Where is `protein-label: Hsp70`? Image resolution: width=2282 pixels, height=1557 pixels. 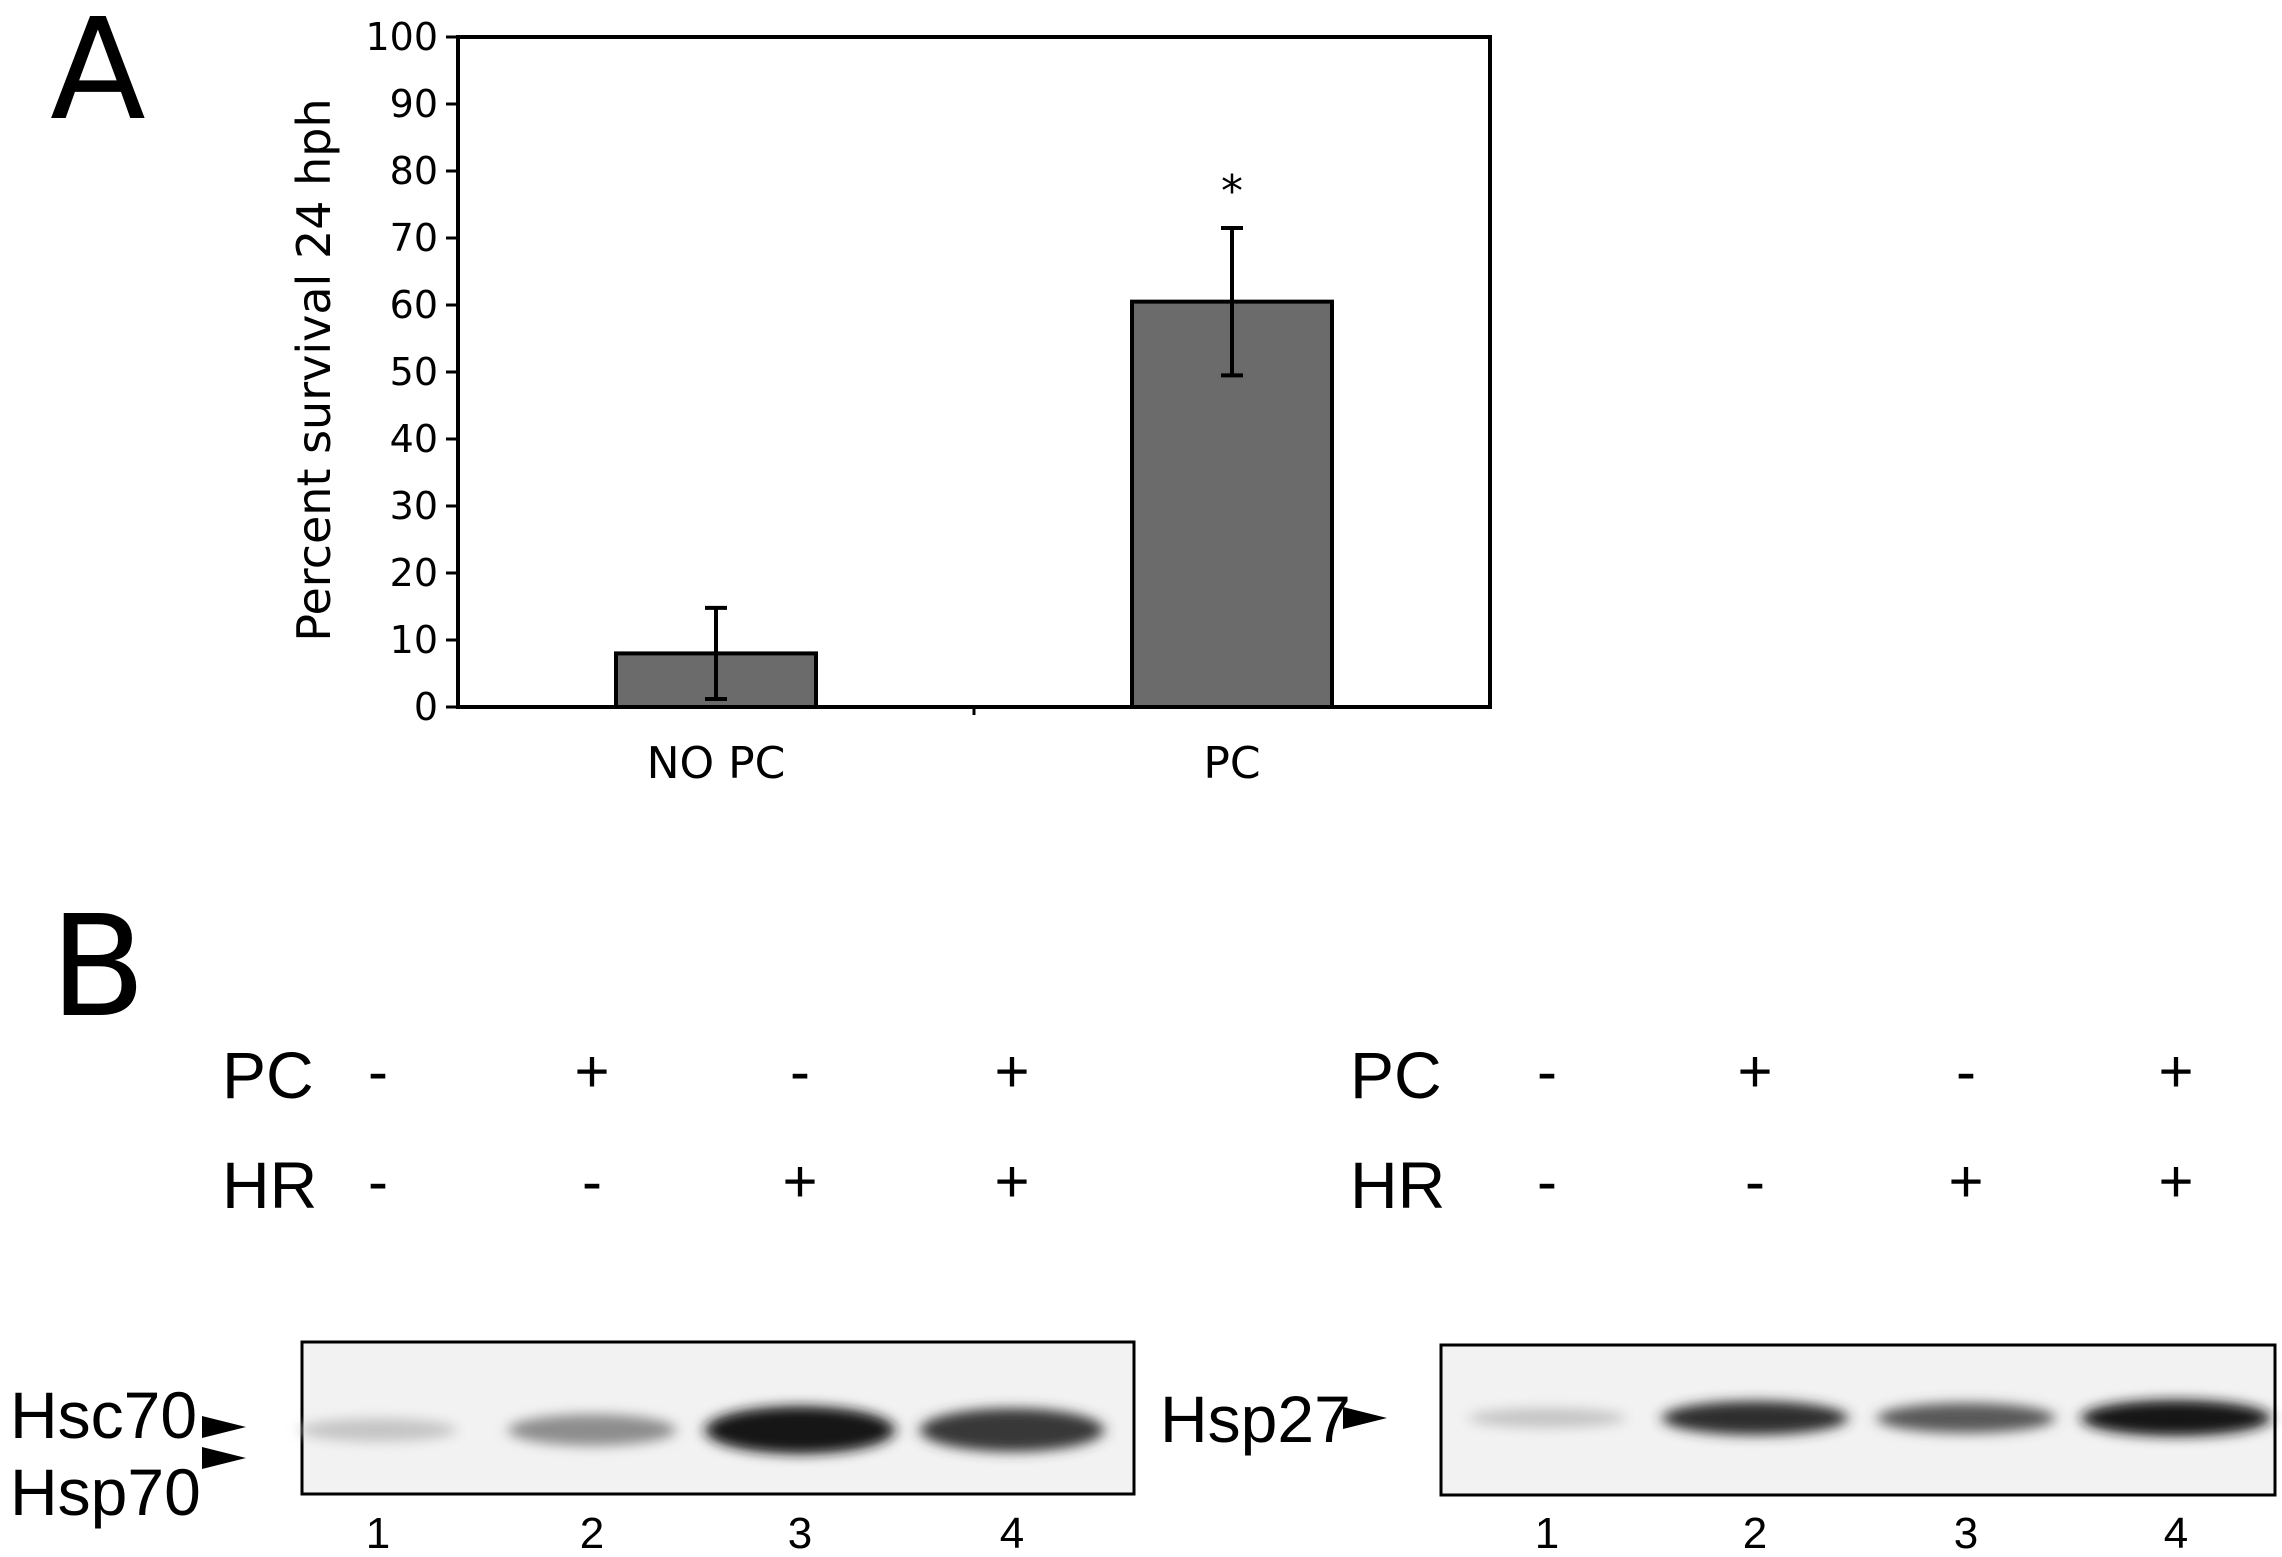
protein-label: Hsp70 is located at coordinates (105, 1492).